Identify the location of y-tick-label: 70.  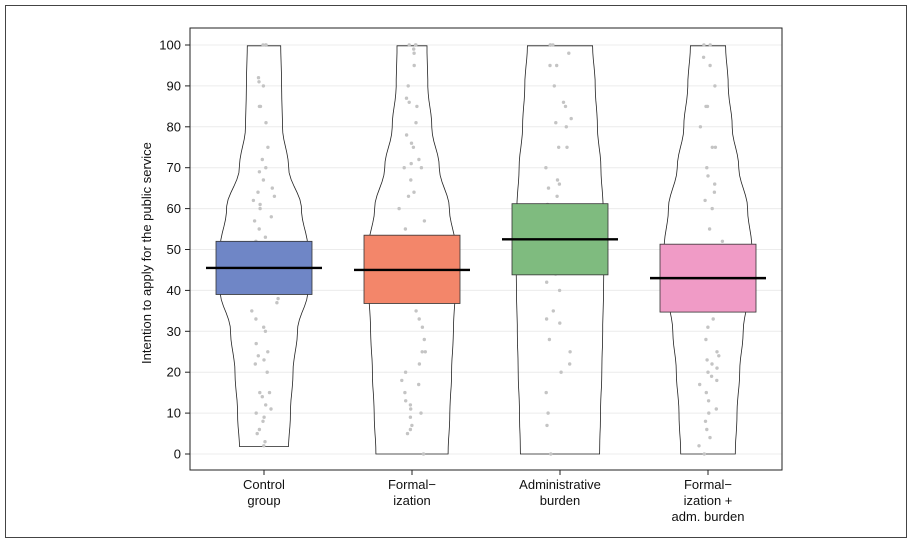
(174, 167).